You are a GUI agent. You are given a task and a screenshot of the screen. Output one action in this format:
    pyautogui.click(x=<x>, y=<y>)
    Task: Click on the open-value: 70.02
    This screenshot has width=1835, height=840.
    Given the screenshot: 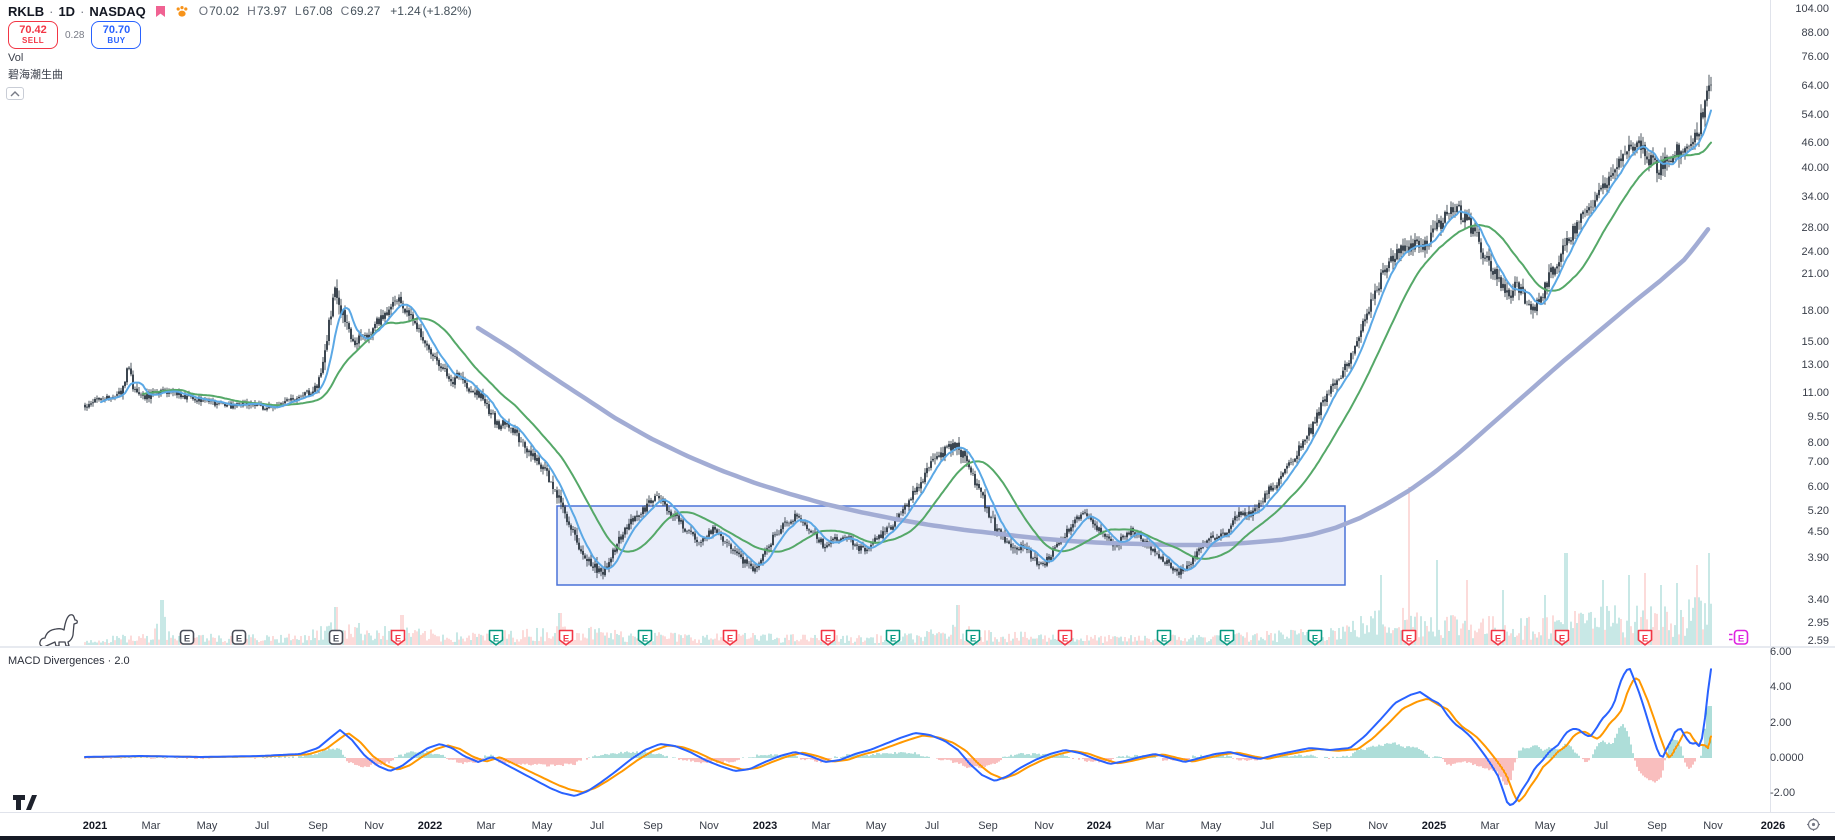 What is the action you would take?
    pyautogui.click(x=224, y=11)
    